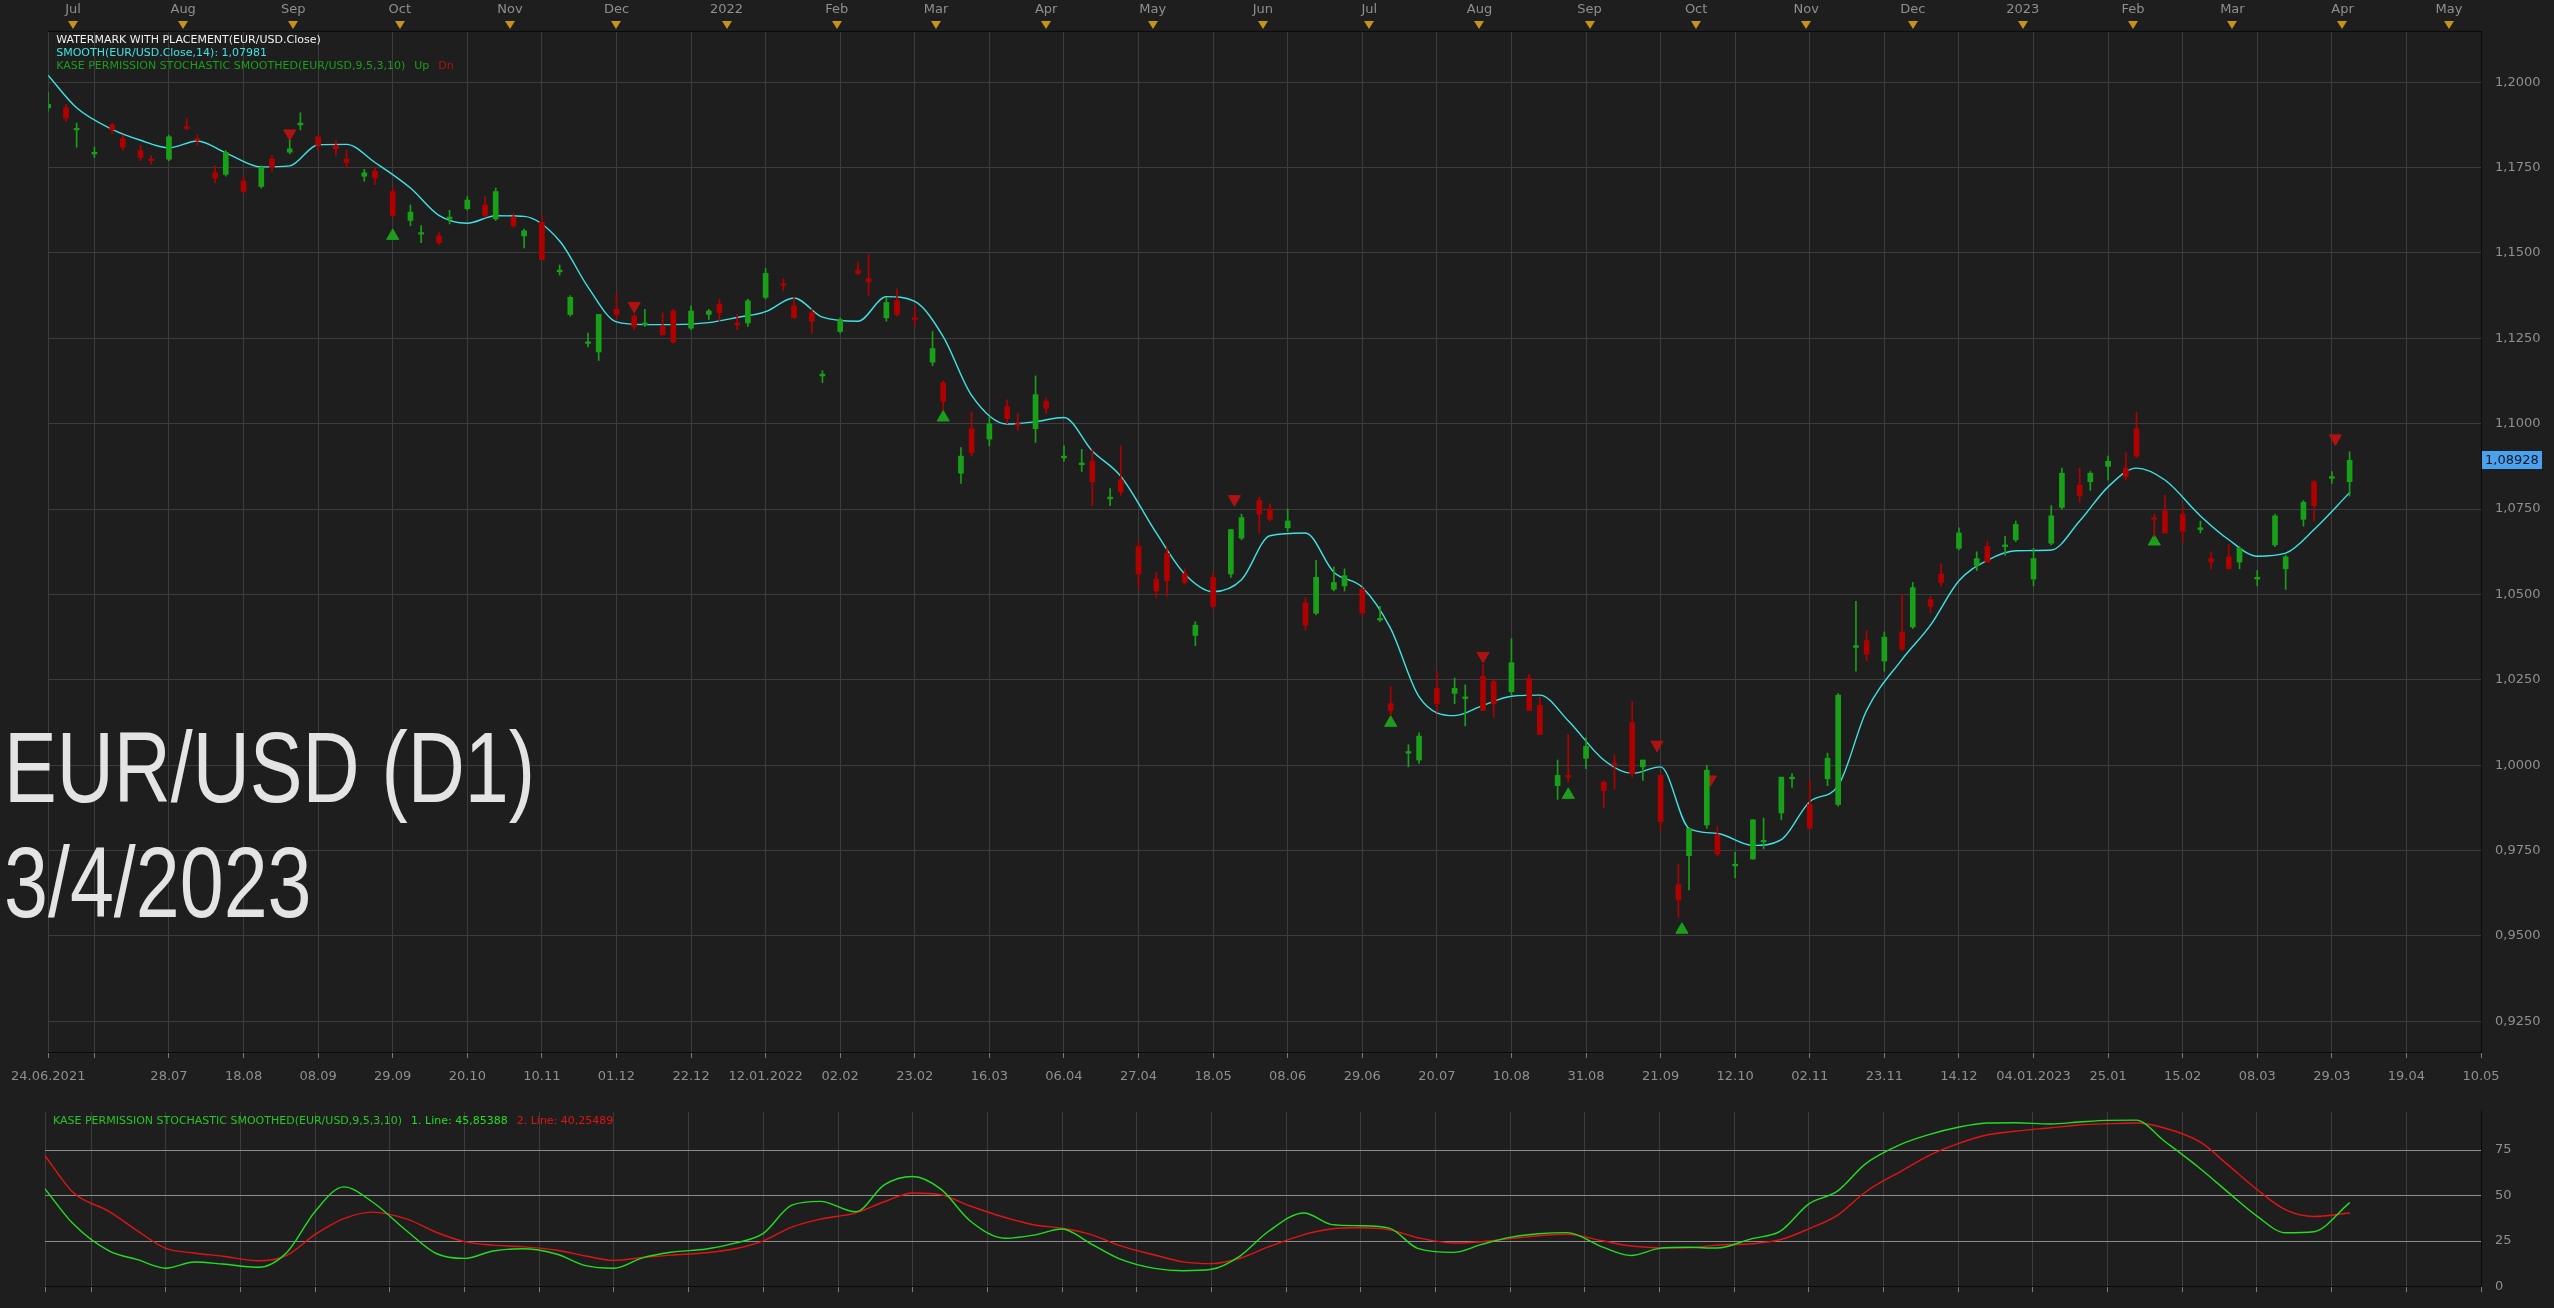 This screenshot has height=1308, width=2554. What do you see at coordinates (2503, 1149) in the screenshot?
I see `y-tick-label: 75` at bounding box center [2503, 1149].